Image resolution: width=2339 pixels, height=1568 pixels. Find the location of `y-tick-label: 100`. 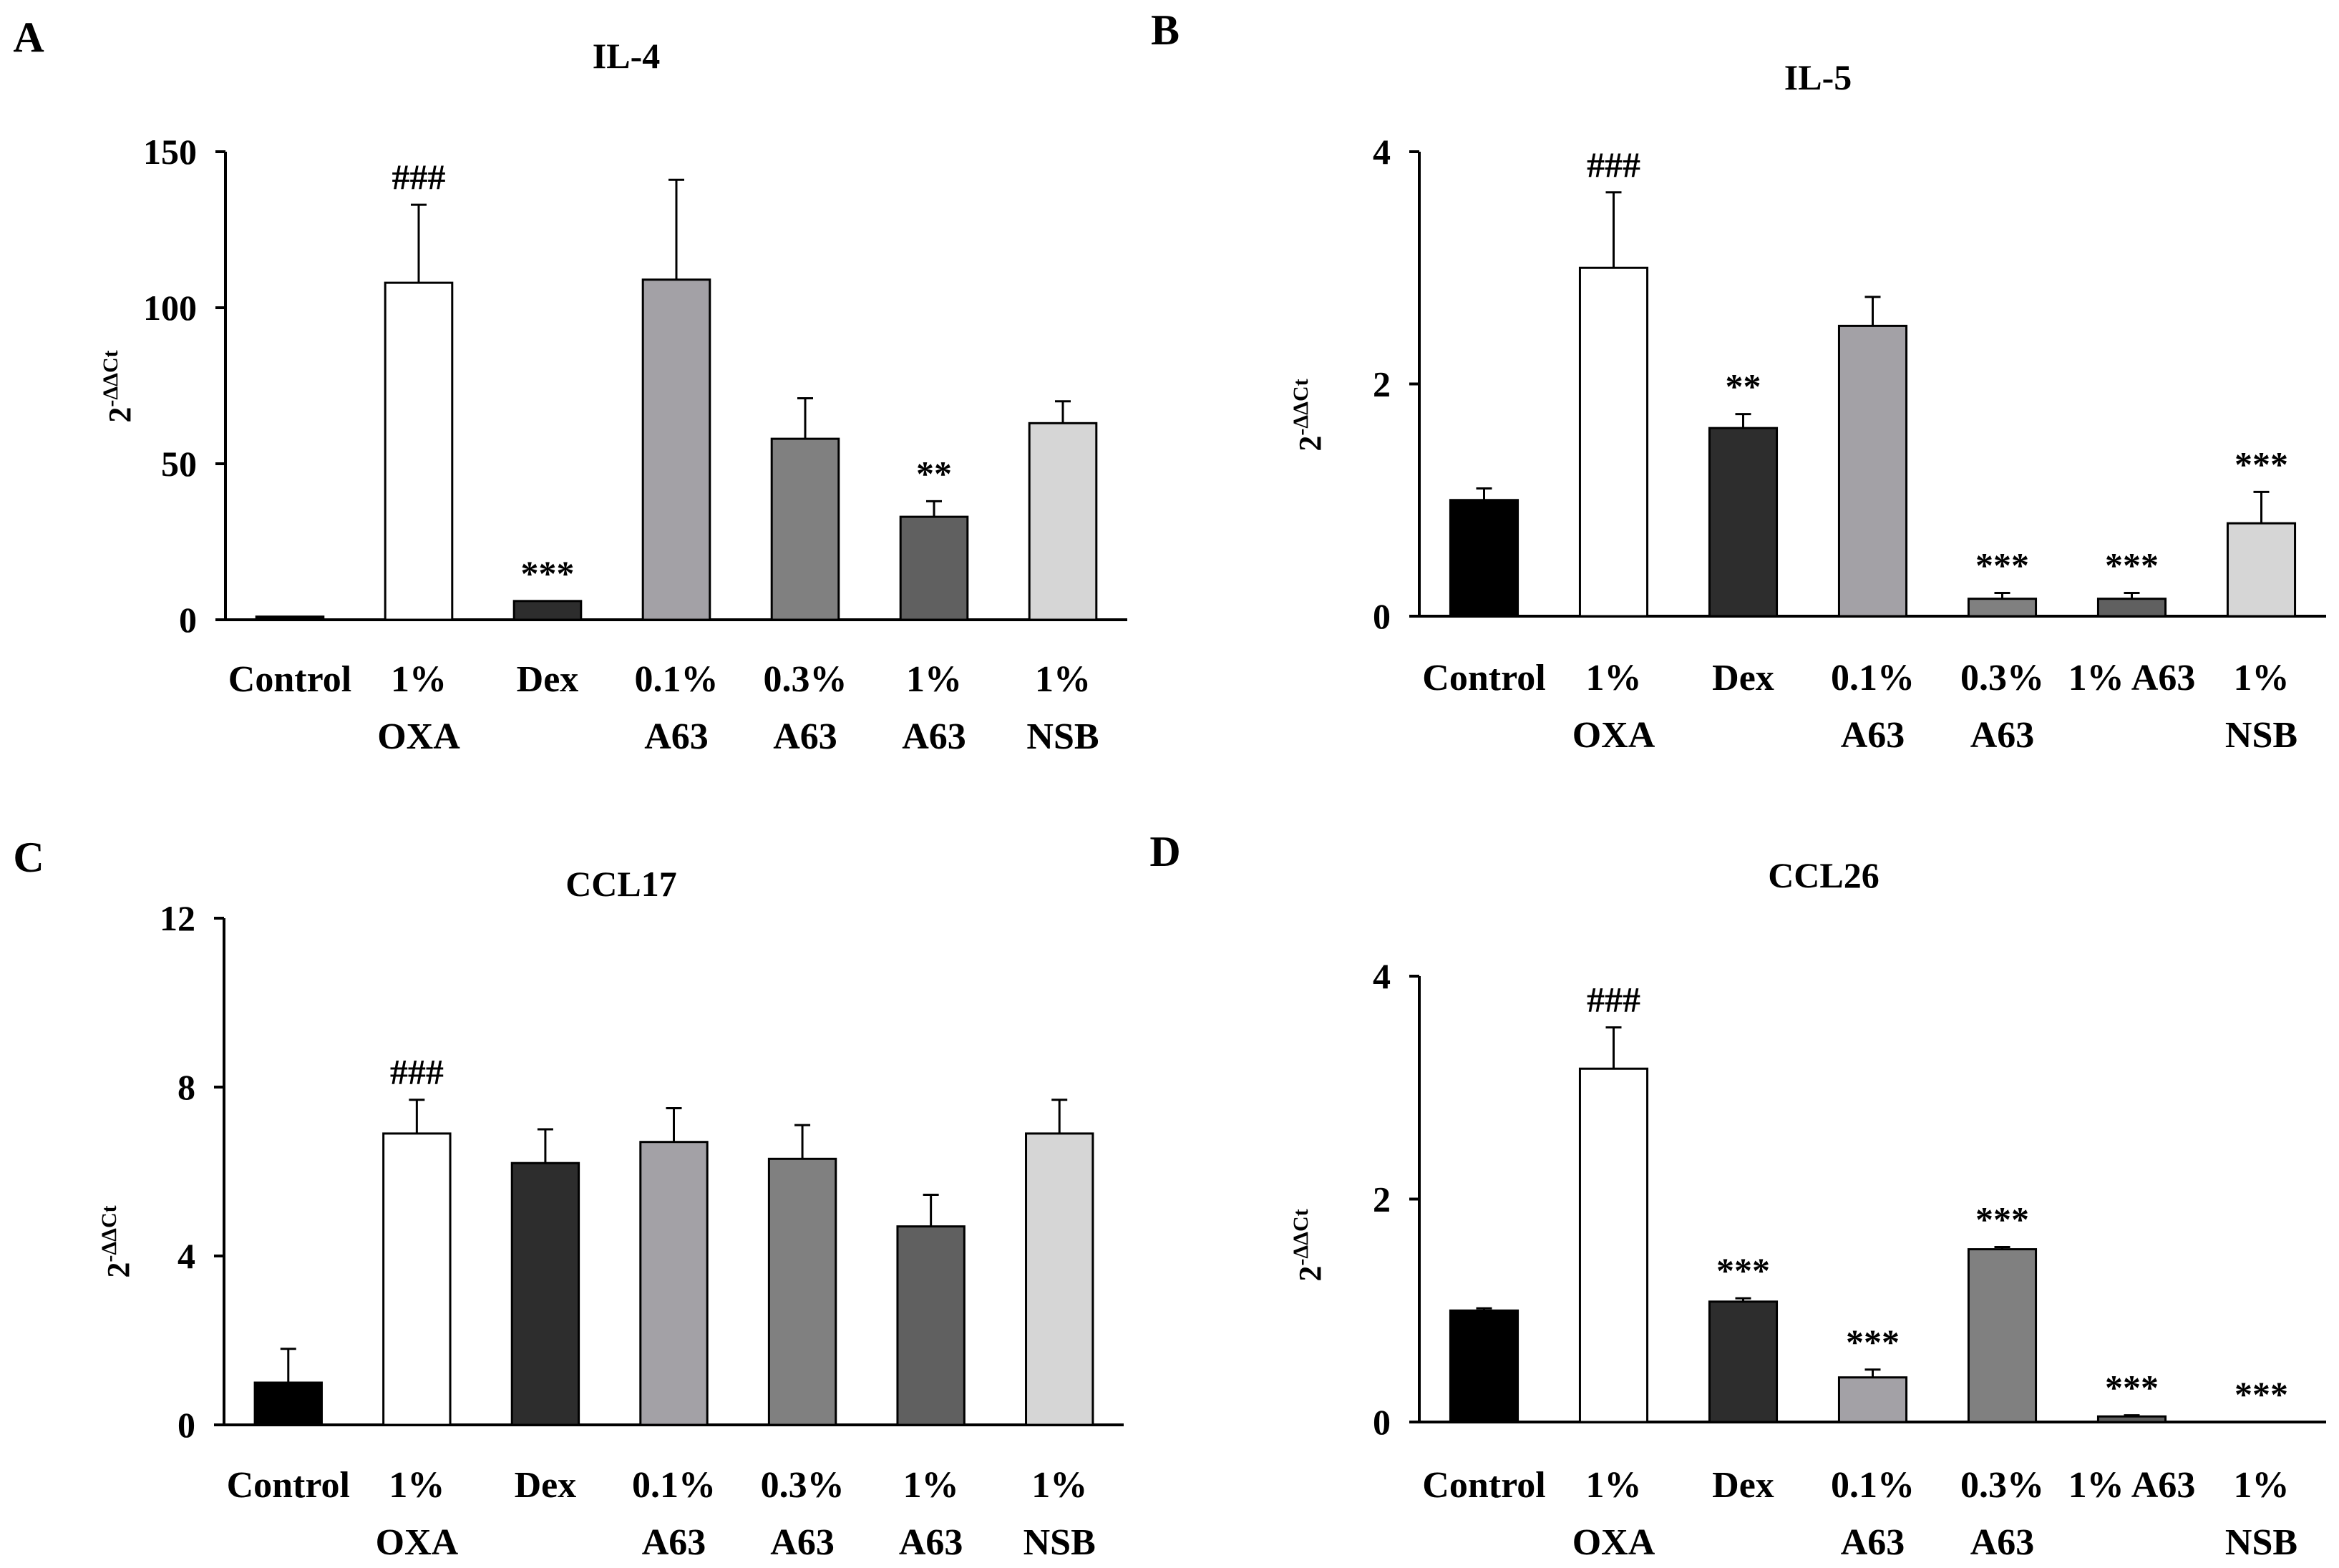

y-tick-label: 100 is located at coordinates (170, 308).